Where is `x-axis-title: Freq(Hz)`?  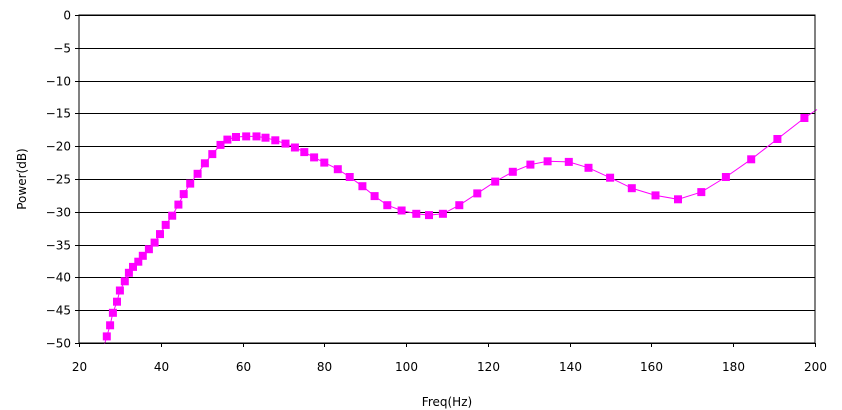 x-axis-title: Freq(Hz) is located at coordinates (447, 402).